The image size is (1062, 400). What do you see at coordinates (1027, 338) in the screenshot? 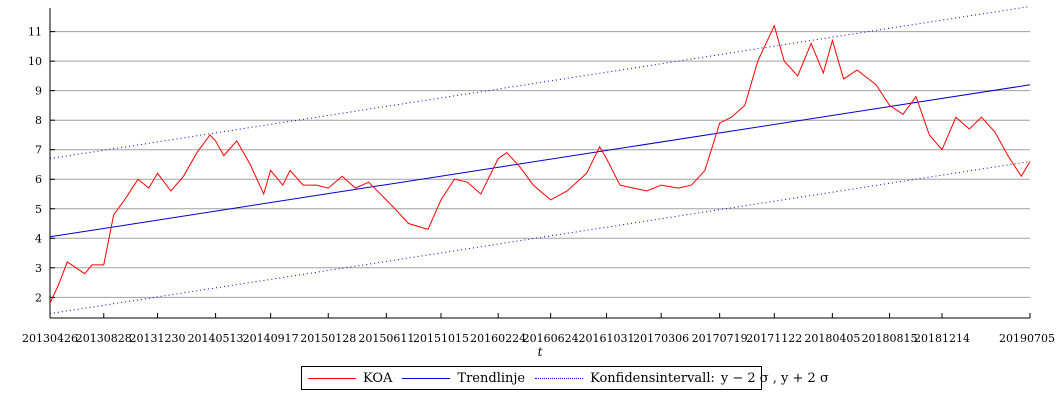
I see `x-tick-label-20190705: 20190705` at bounding box center [1027, 338].